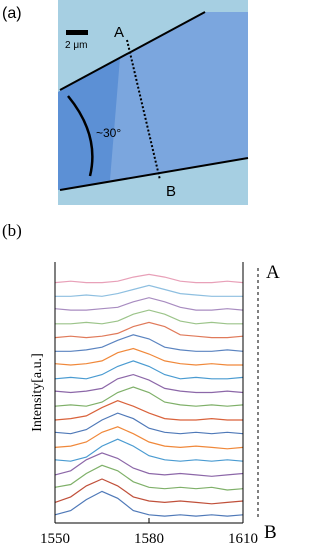  I want to click on scale-label: 2 μm, so click(76, 45).